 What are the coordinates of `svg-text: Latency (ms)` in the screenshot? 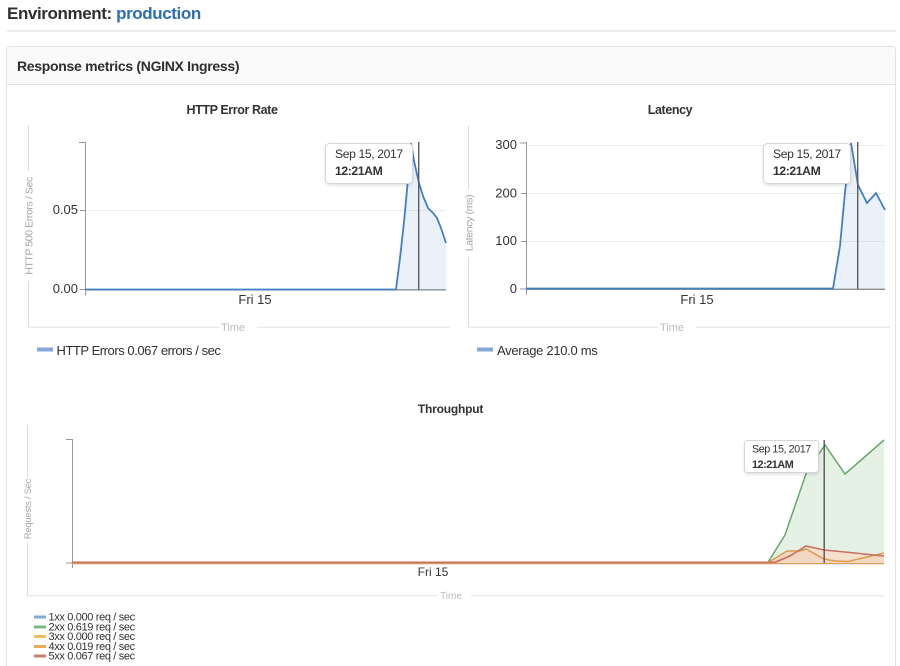 It's located at (469, 223).